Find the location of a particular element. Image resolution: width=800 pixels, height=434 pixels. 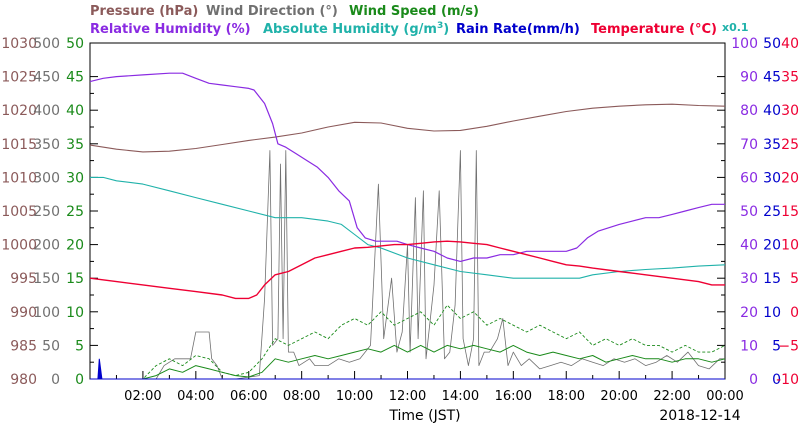

x-tick-label: 00:00 is located at coordinates (724, 396).